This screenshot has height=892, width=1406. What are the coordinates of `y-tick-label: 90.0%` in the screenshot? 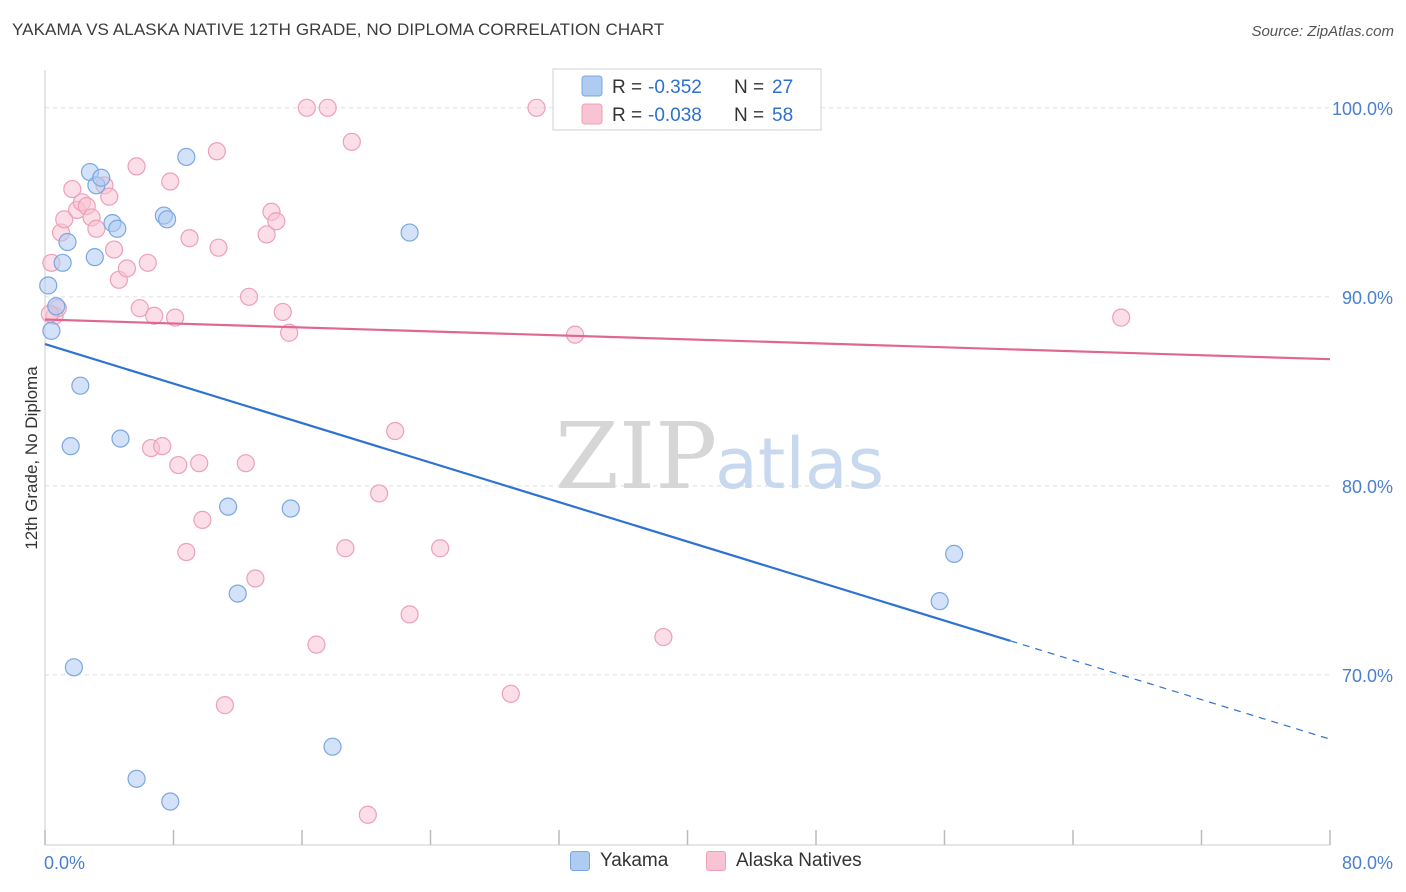 It's located at (1367, 298).